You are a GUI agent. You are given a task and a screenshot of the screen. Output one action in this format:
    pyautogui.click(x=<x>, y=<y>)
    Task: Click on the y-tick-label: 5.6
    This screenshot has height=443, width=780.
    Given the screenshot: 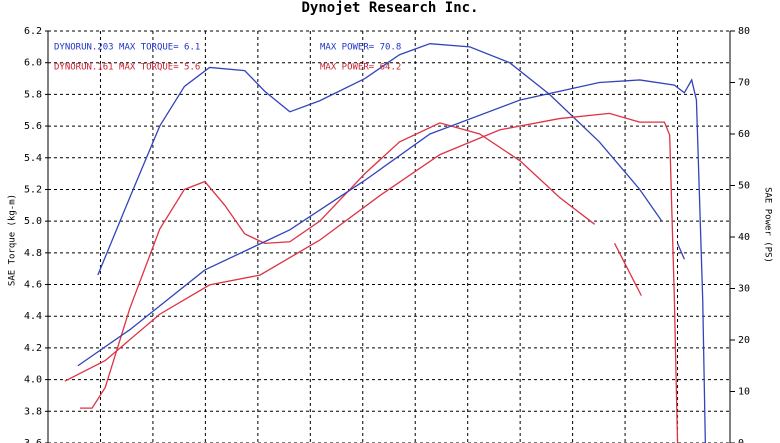 What is the action you would take?
    pyautogui.click(x=33, y=126)
    